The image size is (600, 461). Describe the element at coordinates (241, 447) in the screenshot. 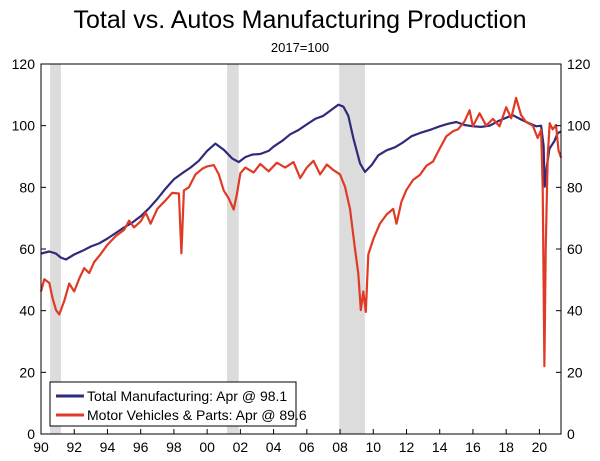

I see `x-tick-label: 02` at that location.